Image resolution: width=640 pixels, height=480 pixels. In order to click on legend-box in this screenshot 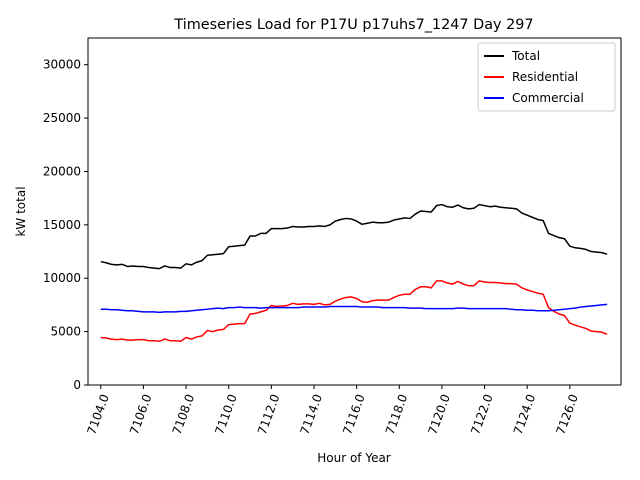, I will do `click(546, 77)`.